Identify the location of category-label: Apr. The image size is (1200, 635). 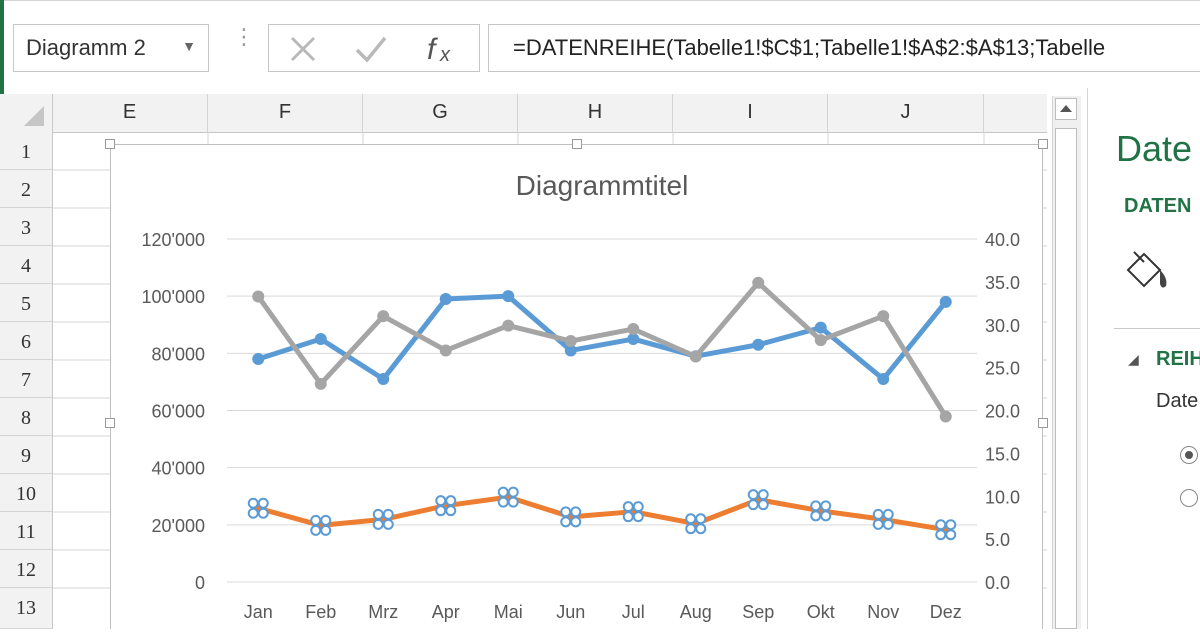
(446, 612).